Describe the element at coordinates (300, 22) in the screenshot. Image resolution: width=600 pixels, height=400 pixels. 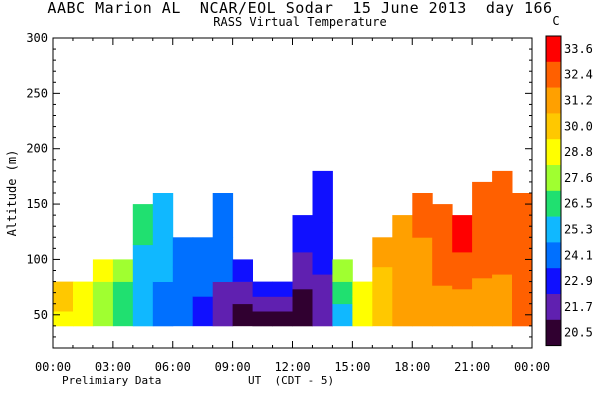
I see `chart-subtitle: RASS Virtual Temperature` at that location.